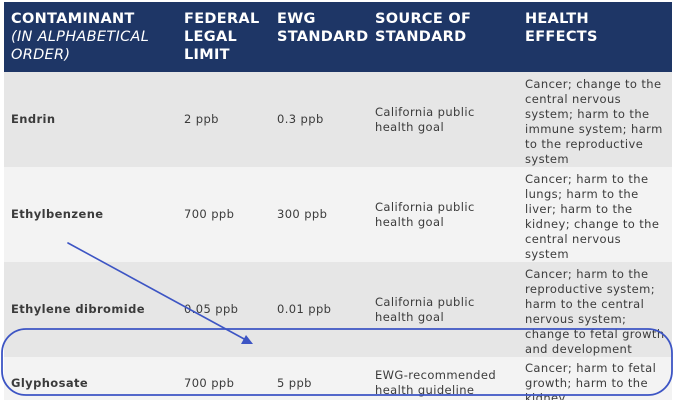 The height and width of the screenshot is (400, 676). I want to click on federal-limit-value: 2 ppb, so click(201, 119).